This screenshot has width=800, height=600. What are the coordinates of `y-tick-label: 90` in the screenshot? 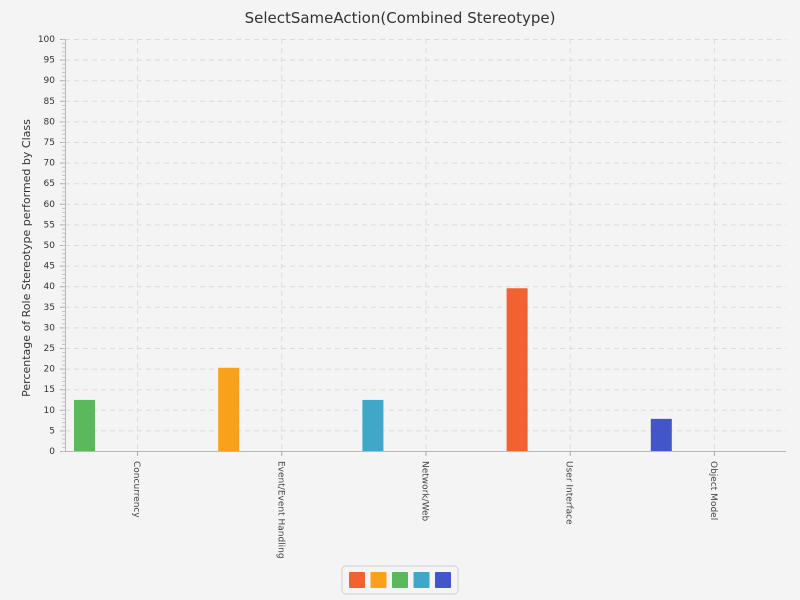 It's located at (50, 81).